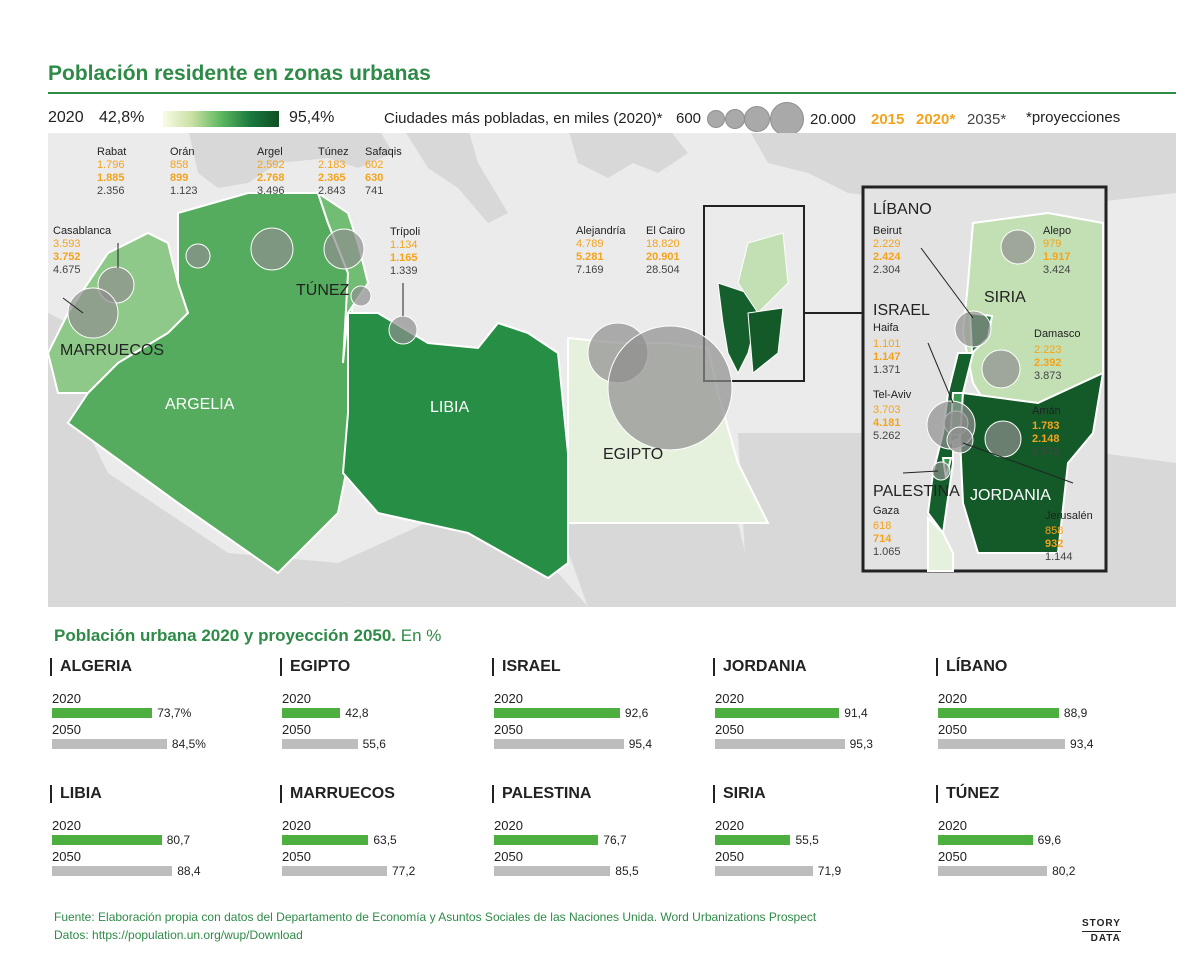  Describe the element at coordinates (689, 118) in the screenshot. I see `legend-bubble-min: 600` at that location.